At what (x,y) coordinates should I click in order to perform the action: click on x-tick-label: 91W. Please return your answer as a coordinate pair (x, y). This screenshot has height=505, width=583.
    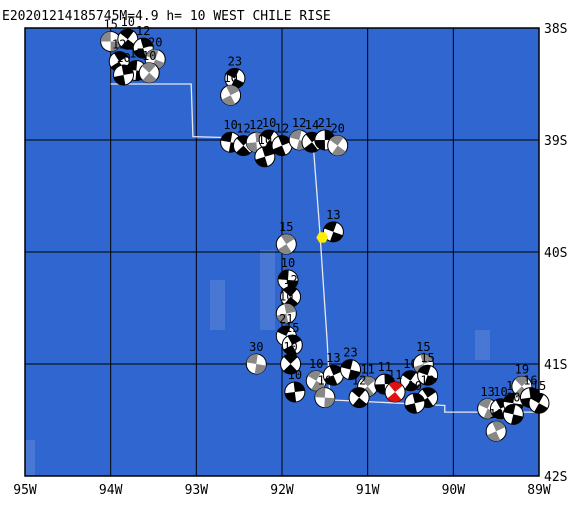
    Looking at the image, I should click on (368, 490).